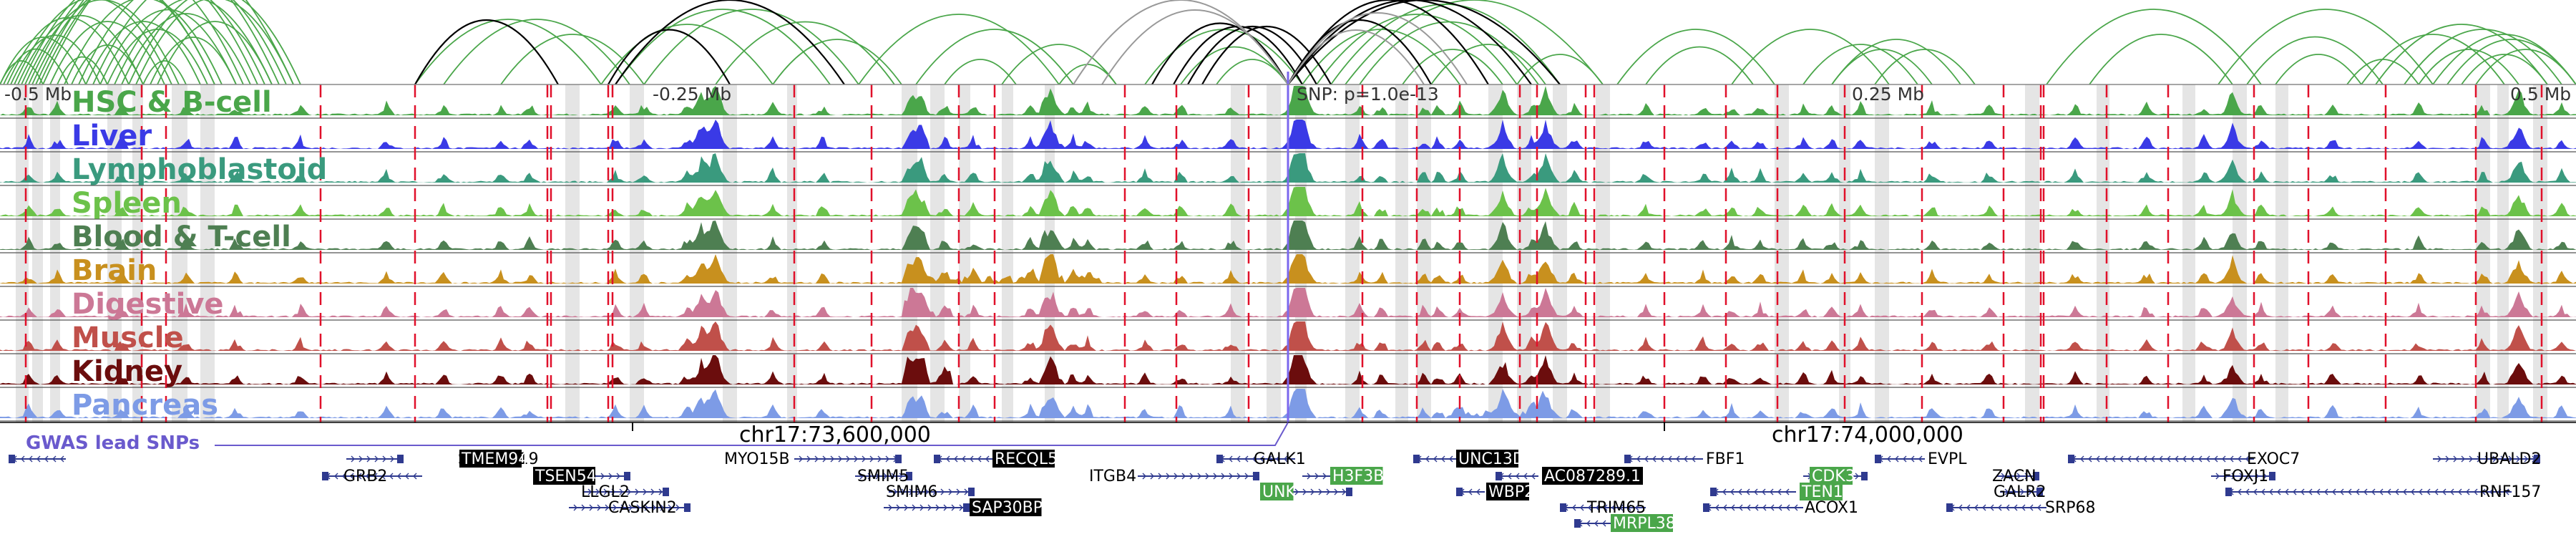 The height and width of the screenshot is (537, 2576). I want to click on gene-label: TEN1, so click(1822, 492).